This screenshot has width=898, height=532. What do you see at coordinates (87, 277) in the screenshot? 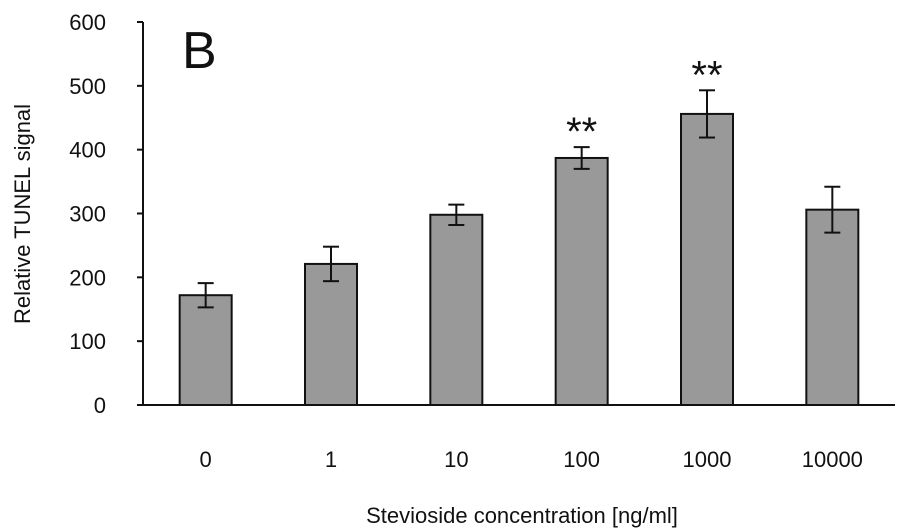
I see `y-tick-label: 200` at bounding box center [87, 277].